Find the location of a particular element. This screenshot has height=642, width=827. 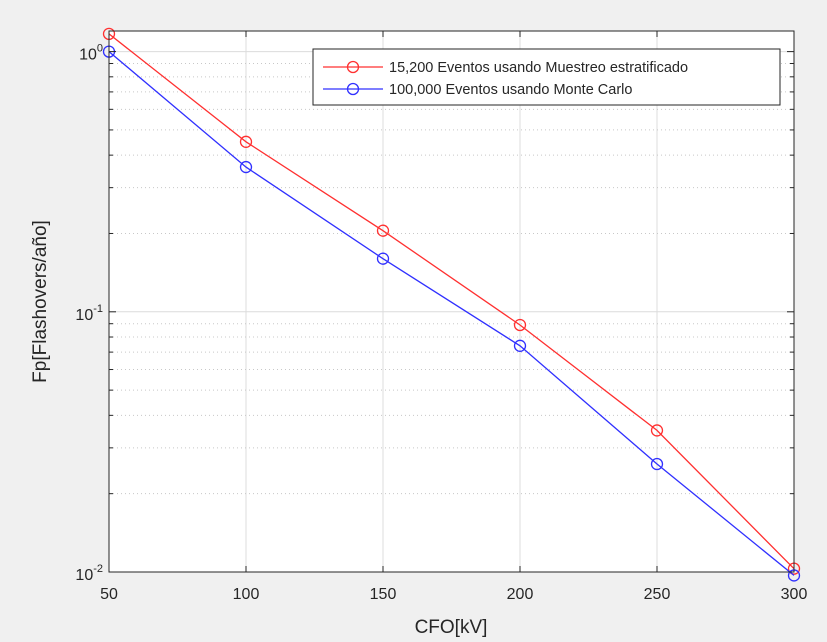

x-tick-label: 200 is located at coordinates (520, 594).